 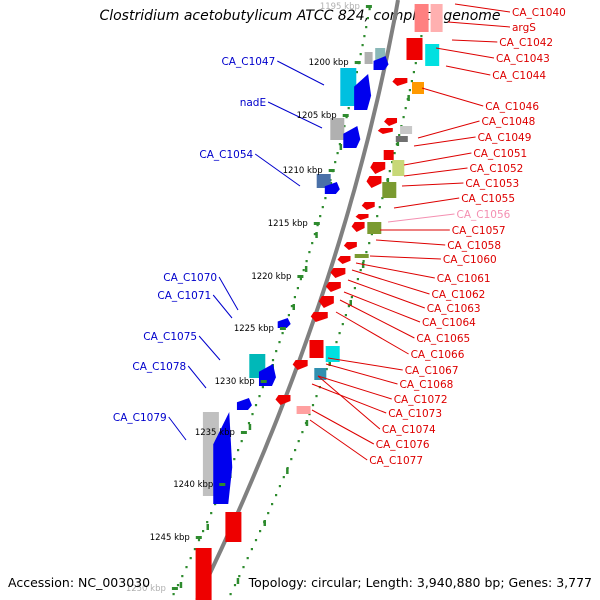 I want to click on kbp-tick-label: 1240 kbp, so click(x=193, y=485).